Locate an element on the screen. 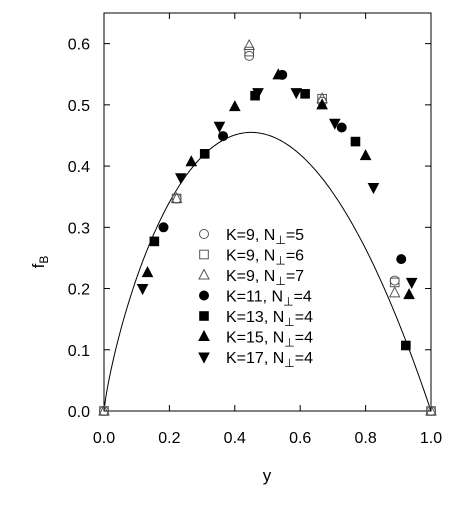 This screenshot has width=471, height=507. y-tick-label: 0.4 is located at coordinates (79, 167).